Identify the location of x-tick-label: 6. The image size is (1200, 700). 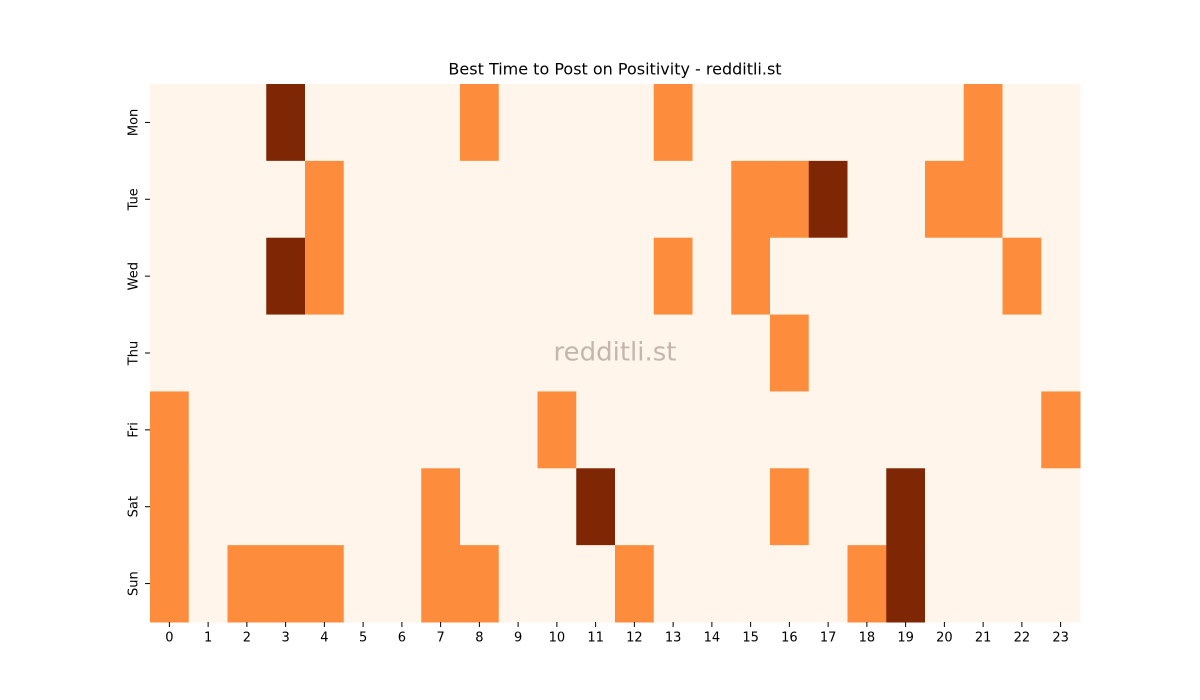
(402, 638).